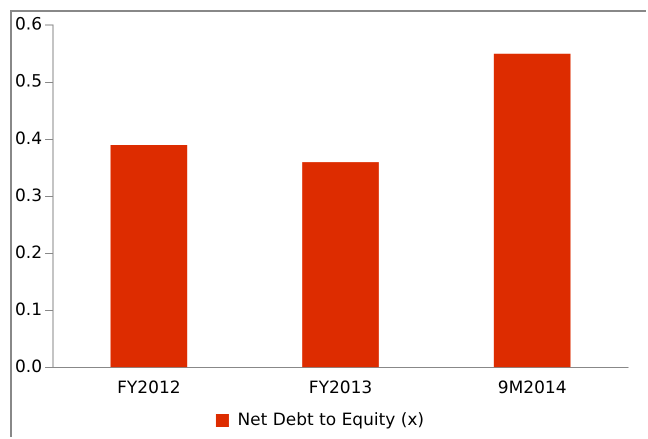 The height and width of the screenshot is (439, 648). What do you see at coordinates (149, 388) in the screenshot?
I see `x-tick-label: FY2012` at bounding box center [149, 388].